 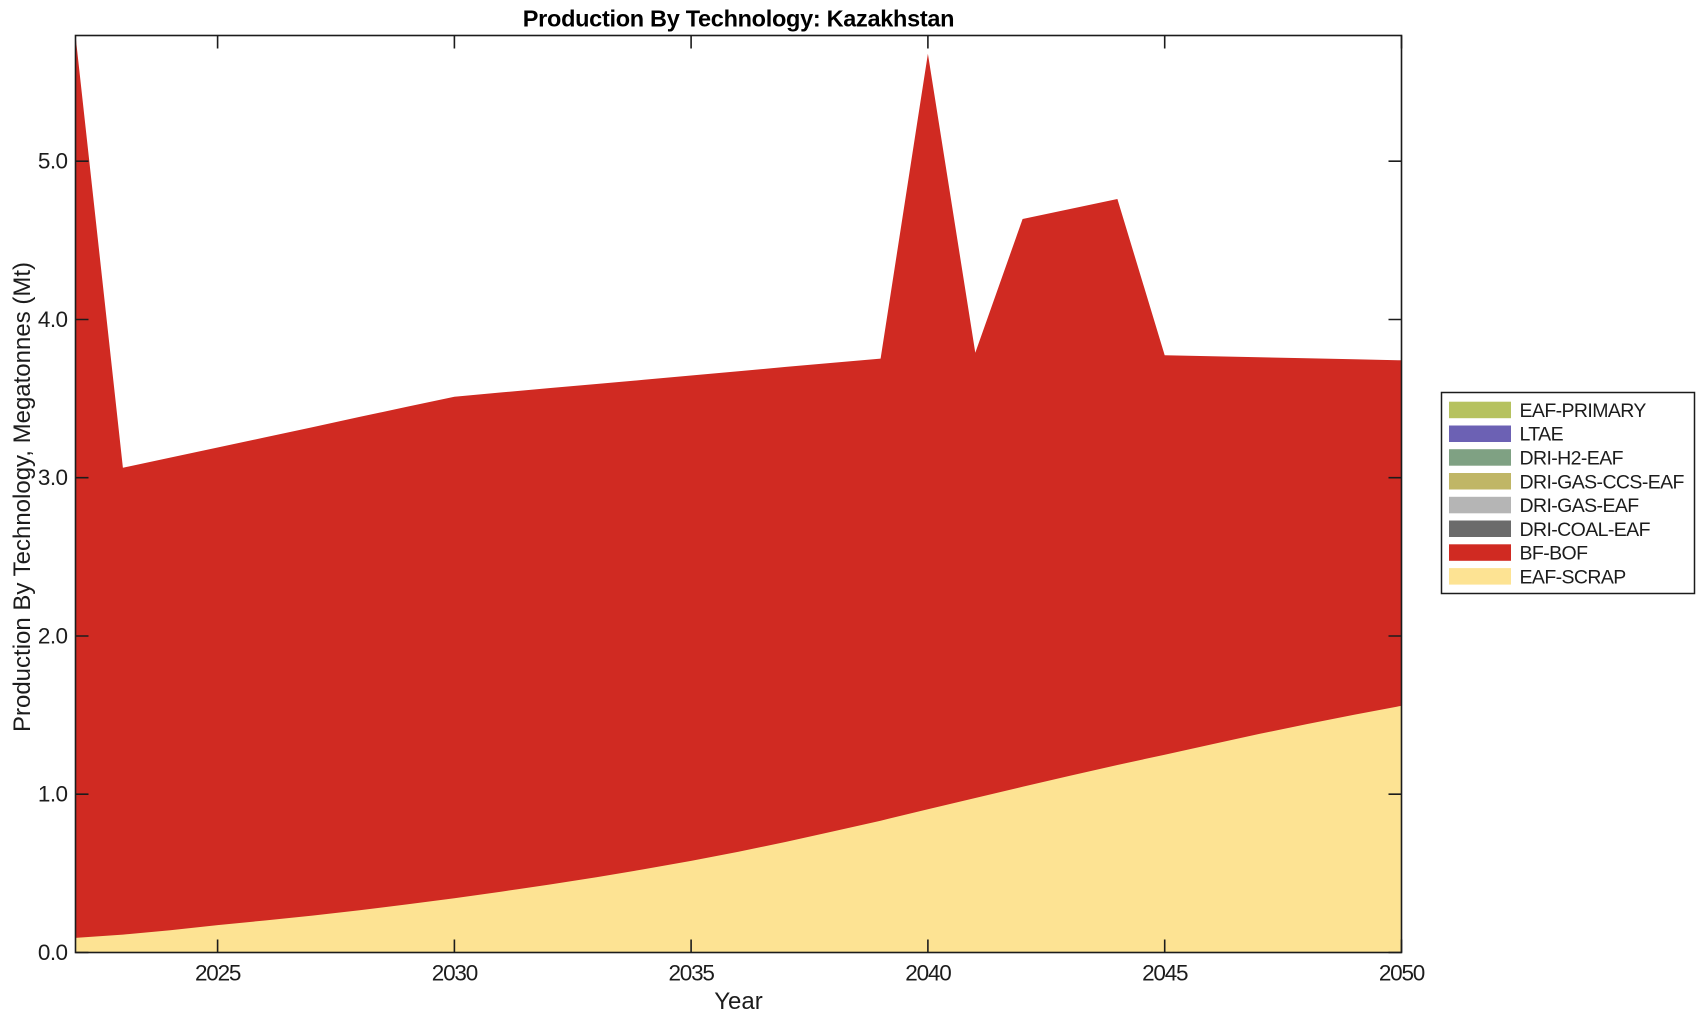 I want to click on svg-text: EAF-SCRAP, so click(x=1573, y=577).